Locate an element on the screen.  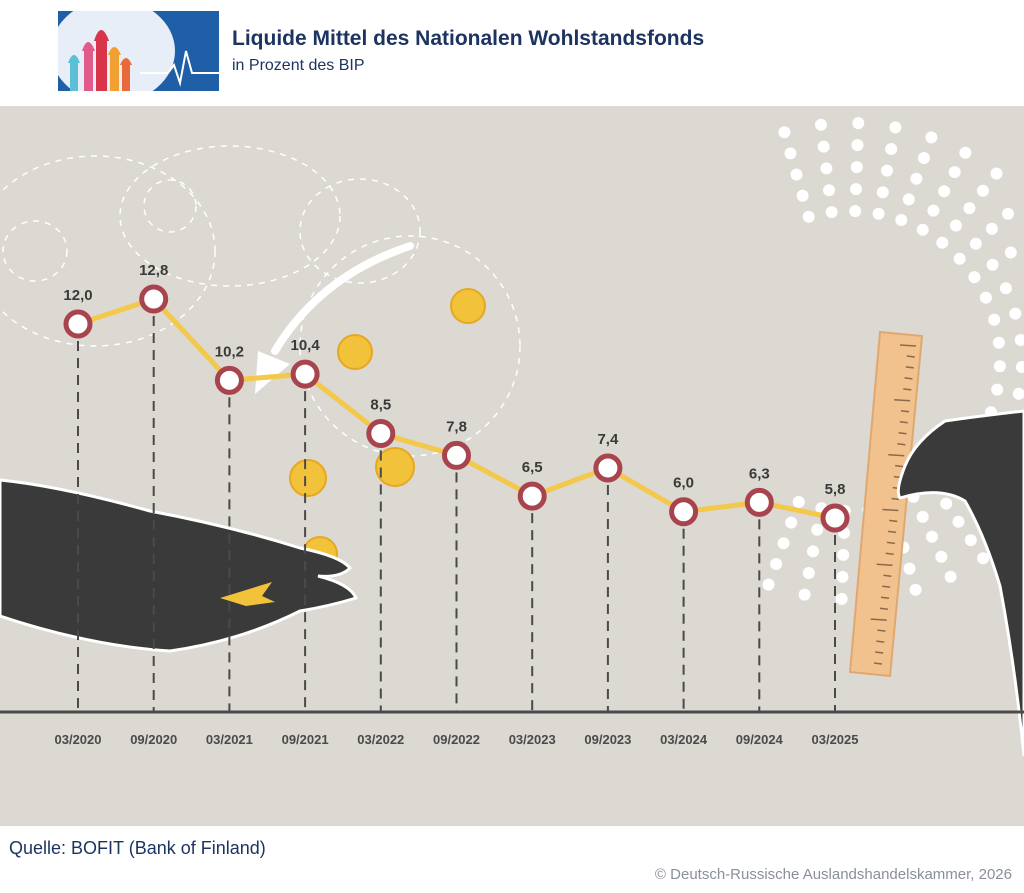
data-label: 12,0 is located at coordinates (77, 295).